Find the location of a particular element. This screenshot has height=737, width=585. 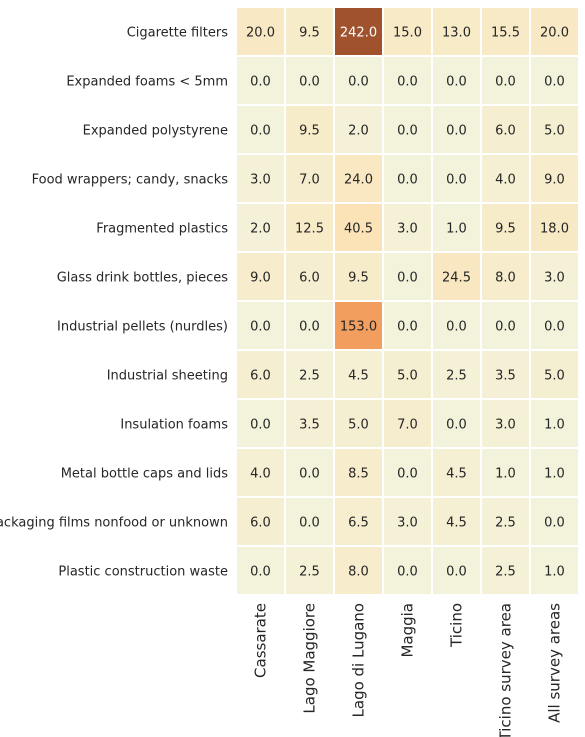

row-tick-label: Plastic construction waste is located at coordinates (143, 572).